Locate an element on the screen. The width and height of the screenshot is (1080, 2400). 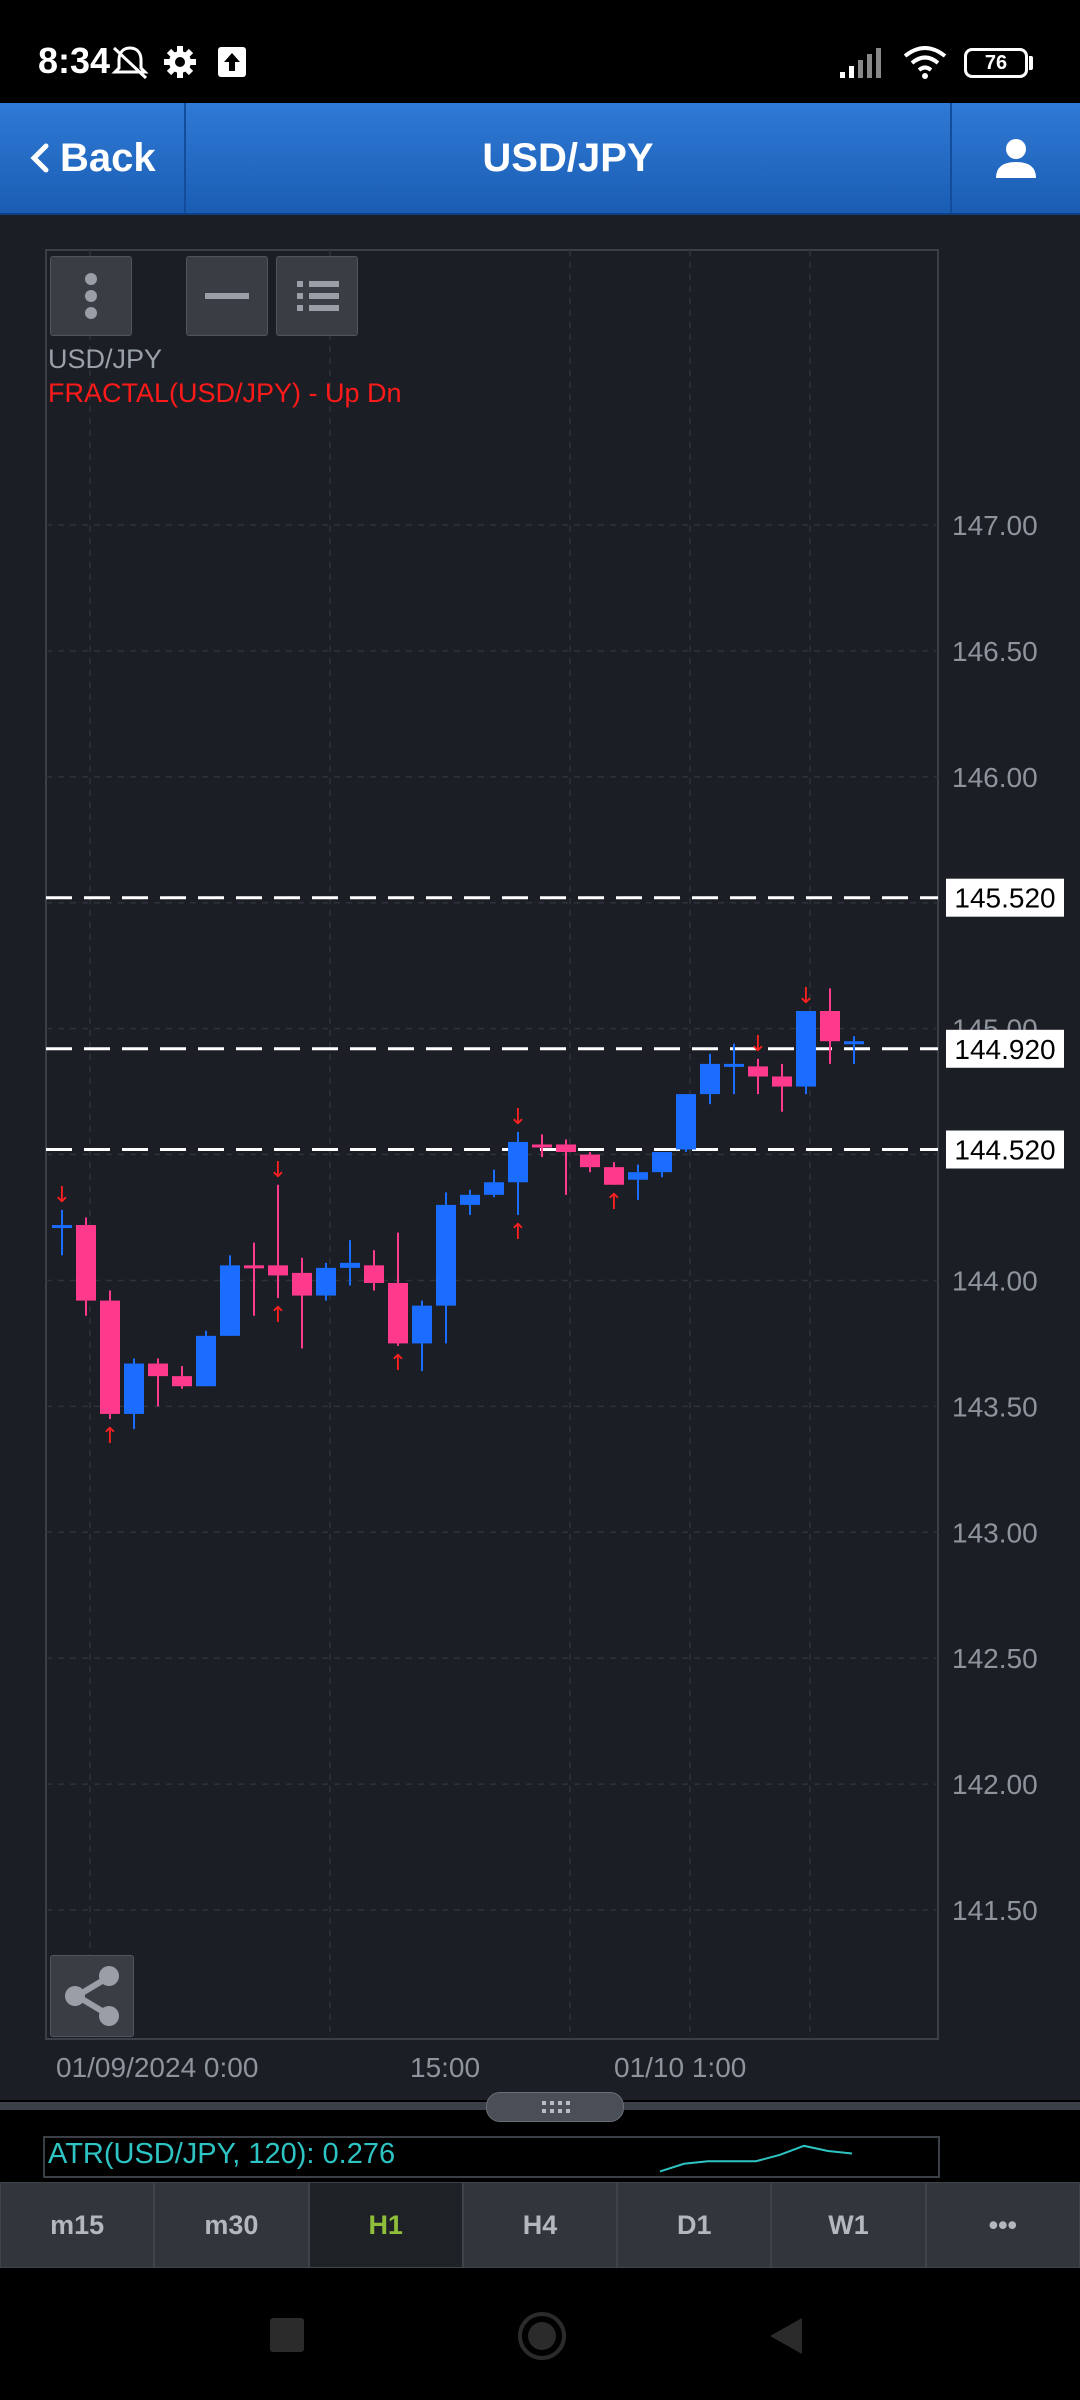
panel-resize-handle is located at coordinates (555, 2107).